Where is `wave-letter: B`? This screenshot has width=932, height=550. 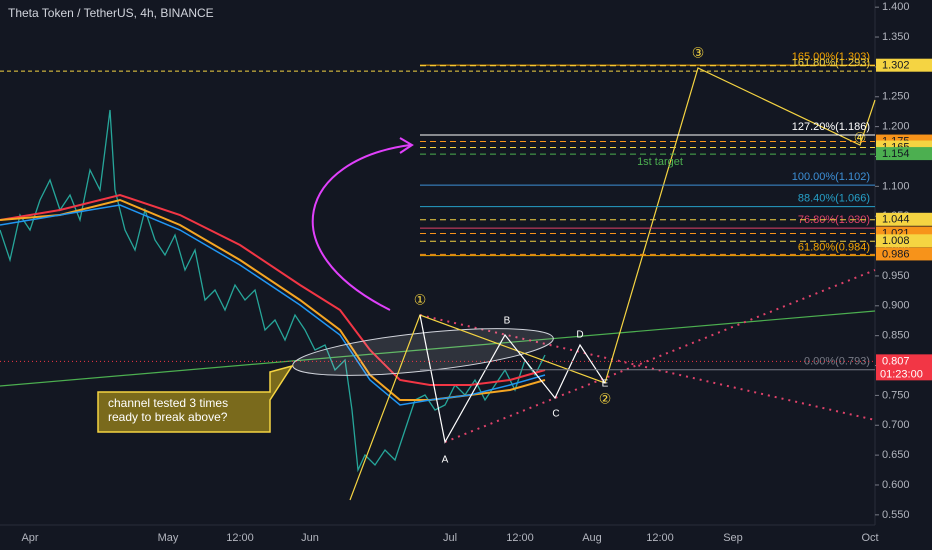
wave-letter: B is located at coordinates (507, 321).